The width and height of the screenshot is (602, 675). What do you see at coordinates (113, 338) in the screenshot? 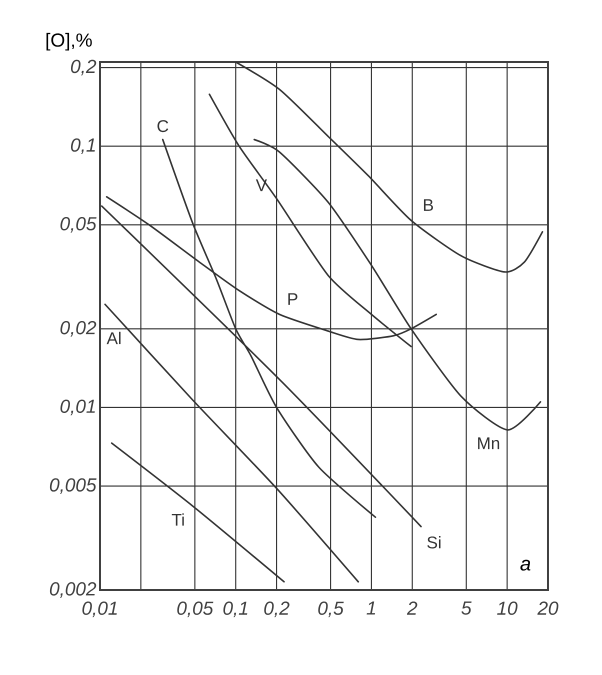
I see `series-label: Al` at bounding box center [113, 338].